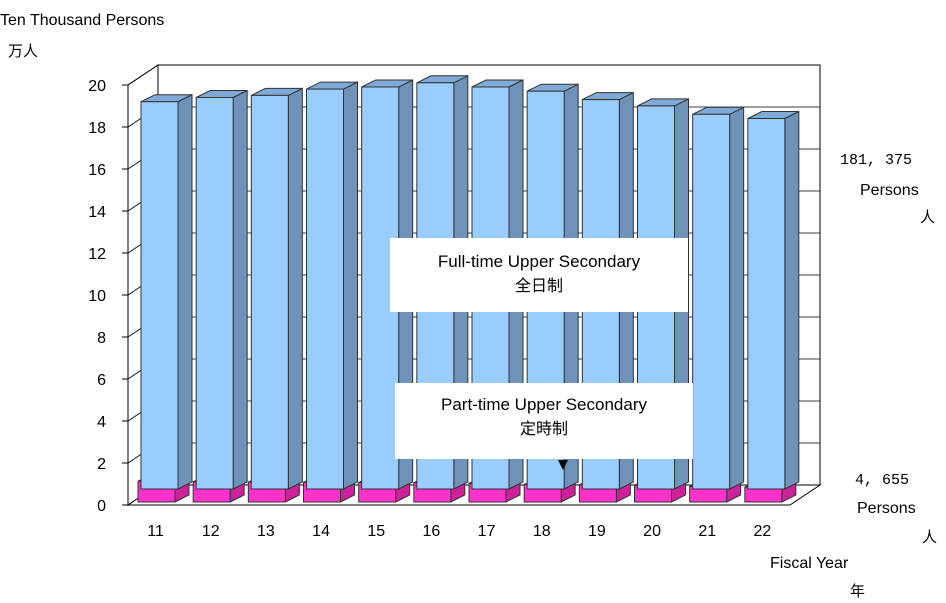 This screenshot has width=946, height=603. What do you see at coordinates (376, 531) in the screenshot?
I see `x-tick-label: 15` at bounding box center [376, 531].